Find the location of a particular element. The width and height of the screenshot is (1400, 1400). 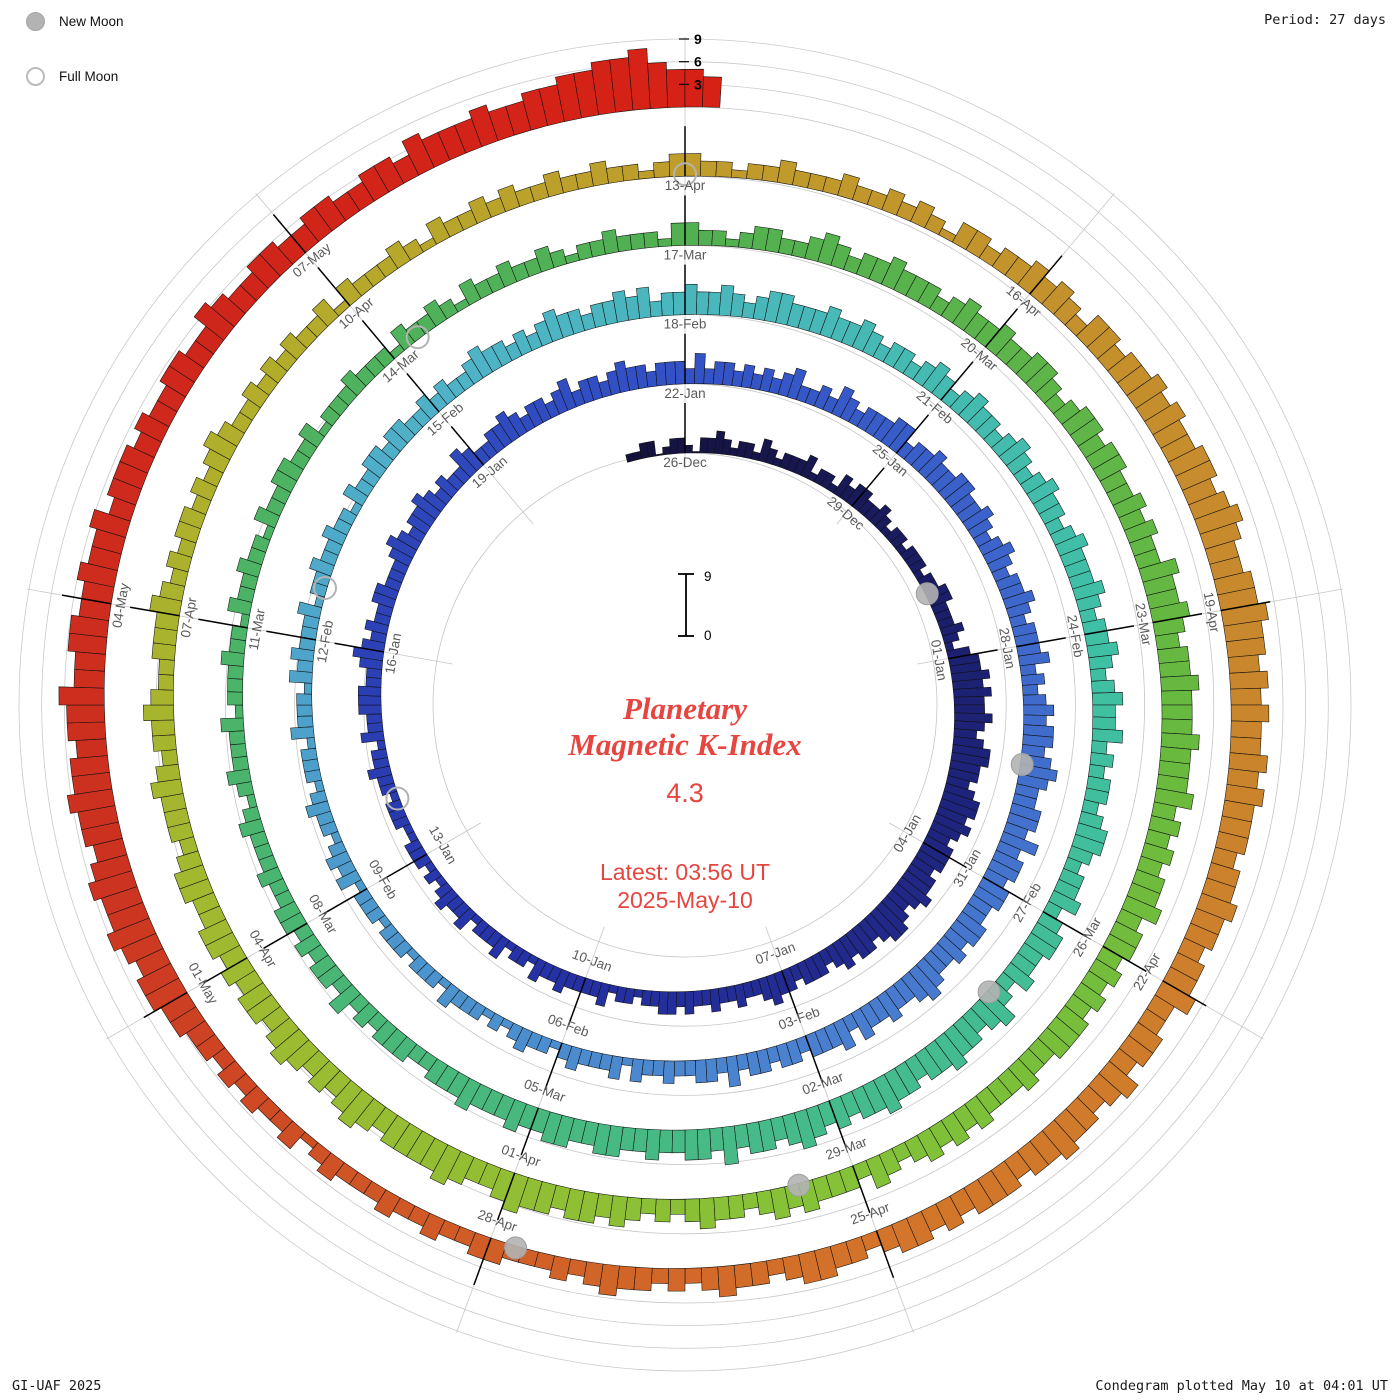

svg-text: 22-Apr is located at coordinates (1147, 971).